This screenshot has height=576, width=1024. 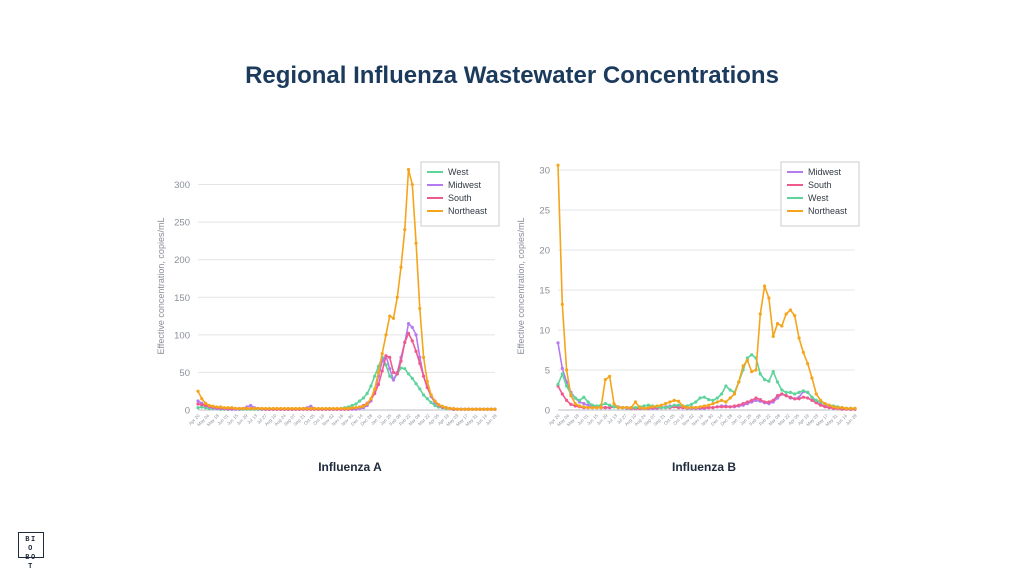 What do you see at coordinates (182, 260) in the screenshot?
I see `y-tick-label: 200` at bounding box center [182, 260].